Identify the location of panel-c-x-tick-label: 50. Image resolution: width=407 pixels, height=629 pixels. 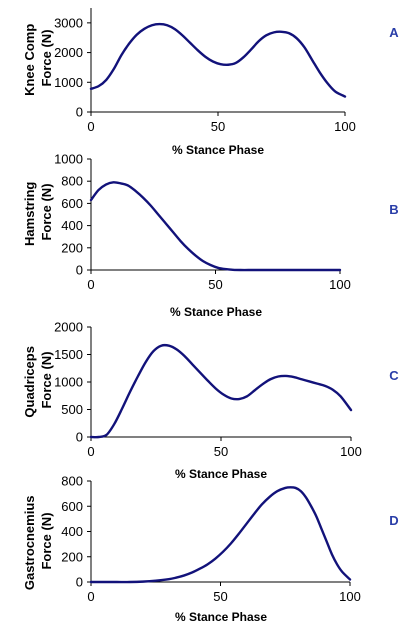
(221, 451).